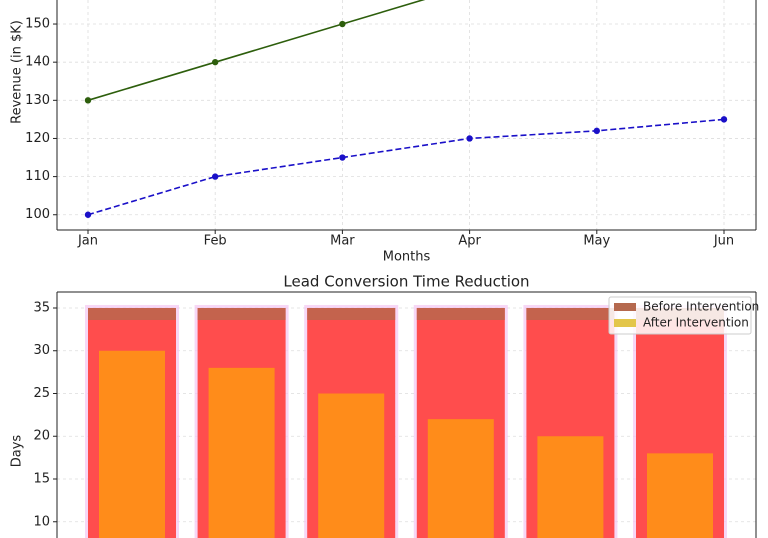 The image size is (768, 538). What do you see at coordinates (37, 138) in the screenshot?
I see `y-tick-label: 120` at bounding box center [37, 138].